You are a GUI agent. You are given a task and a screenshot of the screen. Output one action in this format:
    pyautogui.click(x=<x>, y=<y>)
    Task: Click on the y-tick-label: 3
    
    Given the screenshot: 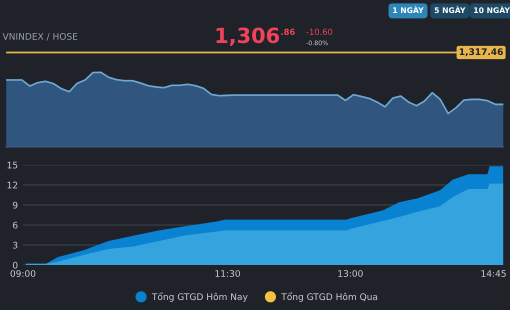 What is the action you would take?
    pyautogui.click(x=15, y=245)
    